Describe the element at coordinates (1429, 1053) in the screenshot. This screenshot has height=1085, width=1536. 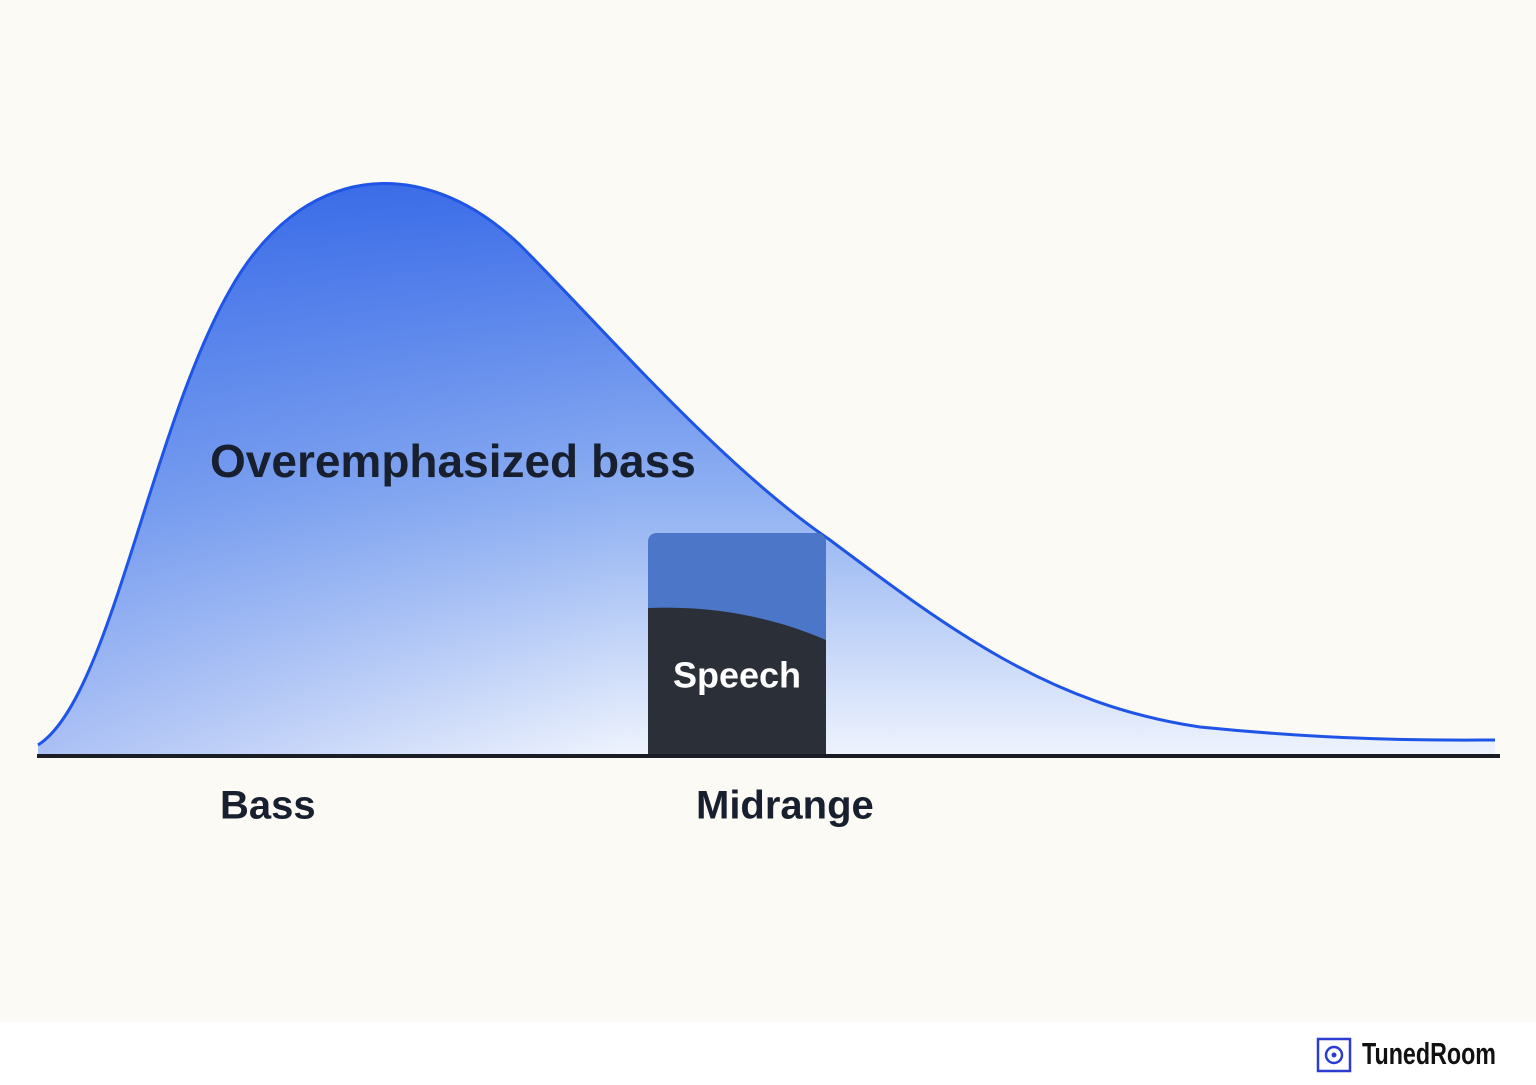
I see `brand-name: TunedRoom` at that location.